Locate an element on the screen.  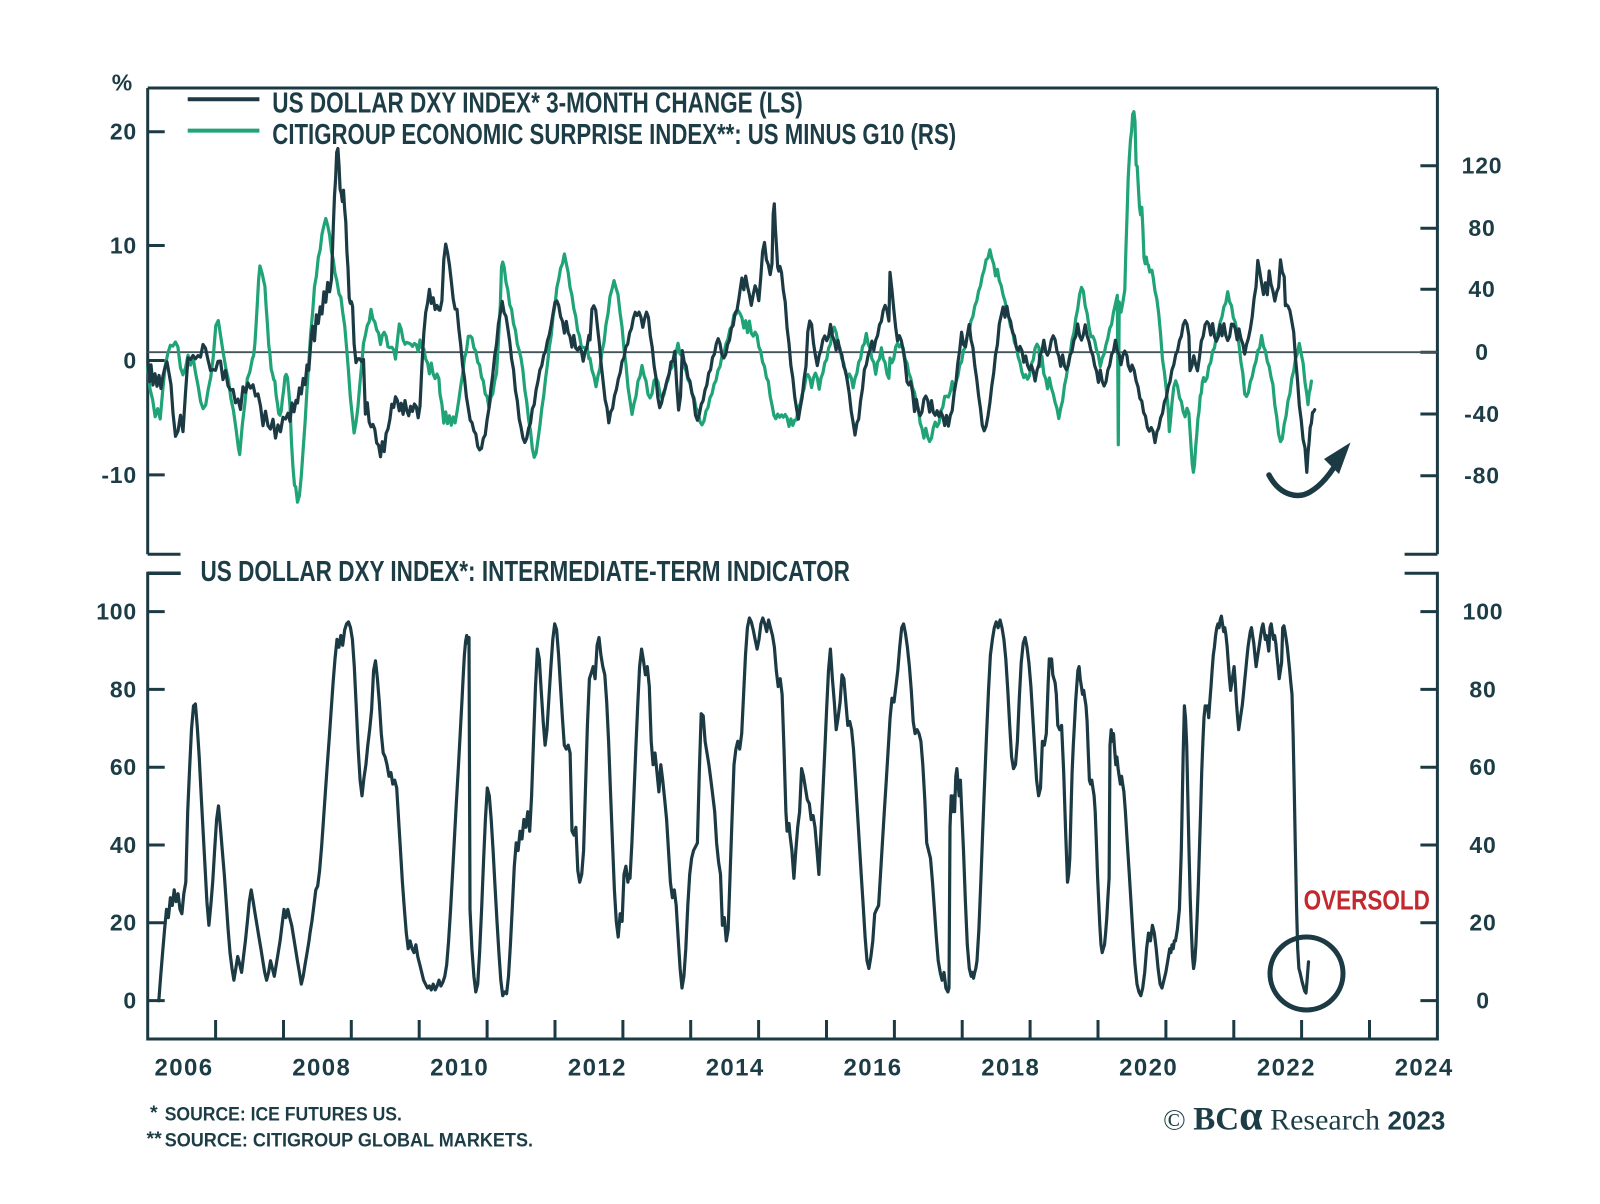
svg-text: 2006 is located at coordinates (184, 1067).